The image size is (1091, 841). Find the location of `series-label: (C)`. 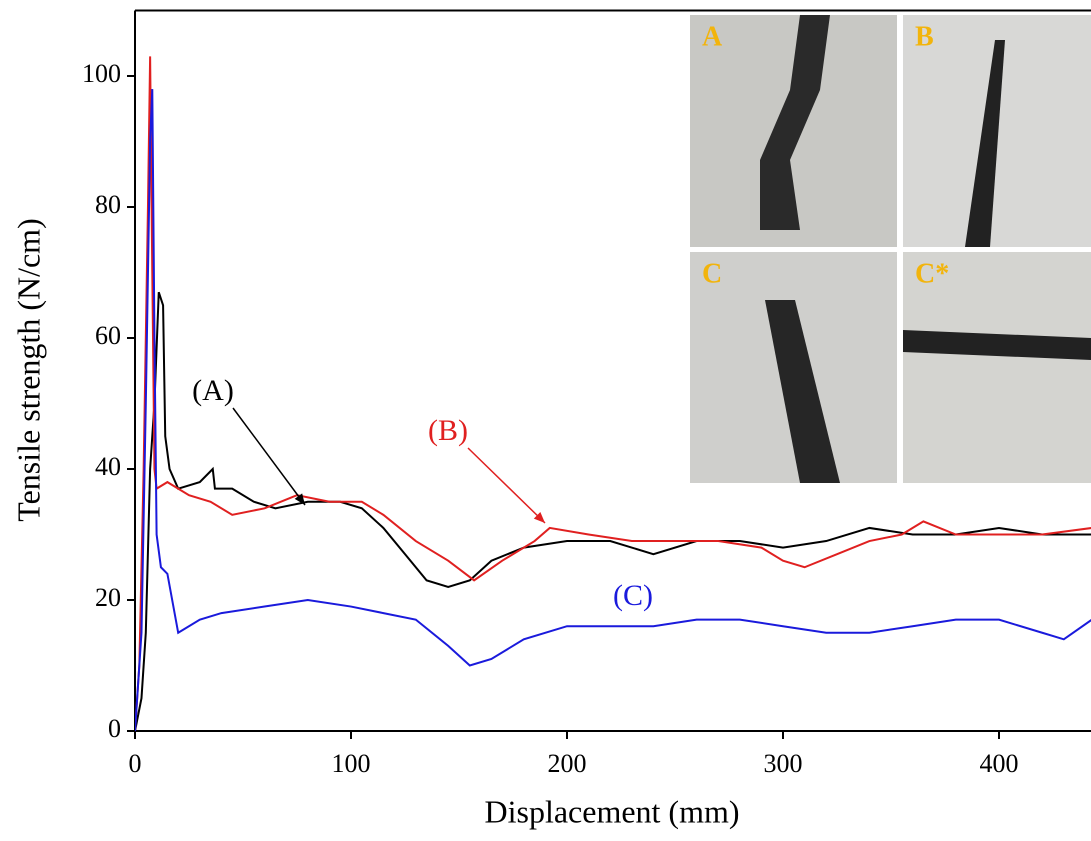

series-label: (C) is located at coordinates (633, 595).